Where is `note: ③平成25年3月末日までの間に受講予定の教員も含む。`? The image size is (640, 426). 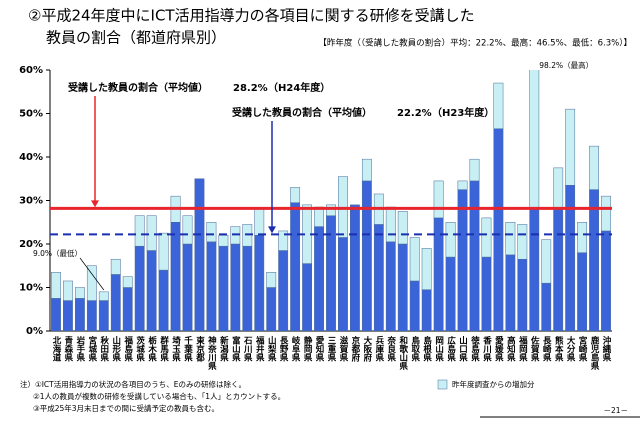 note: ③平成25年3月末日までの間に受講予定の教員も含む。 is located at coordinates (126, 408).